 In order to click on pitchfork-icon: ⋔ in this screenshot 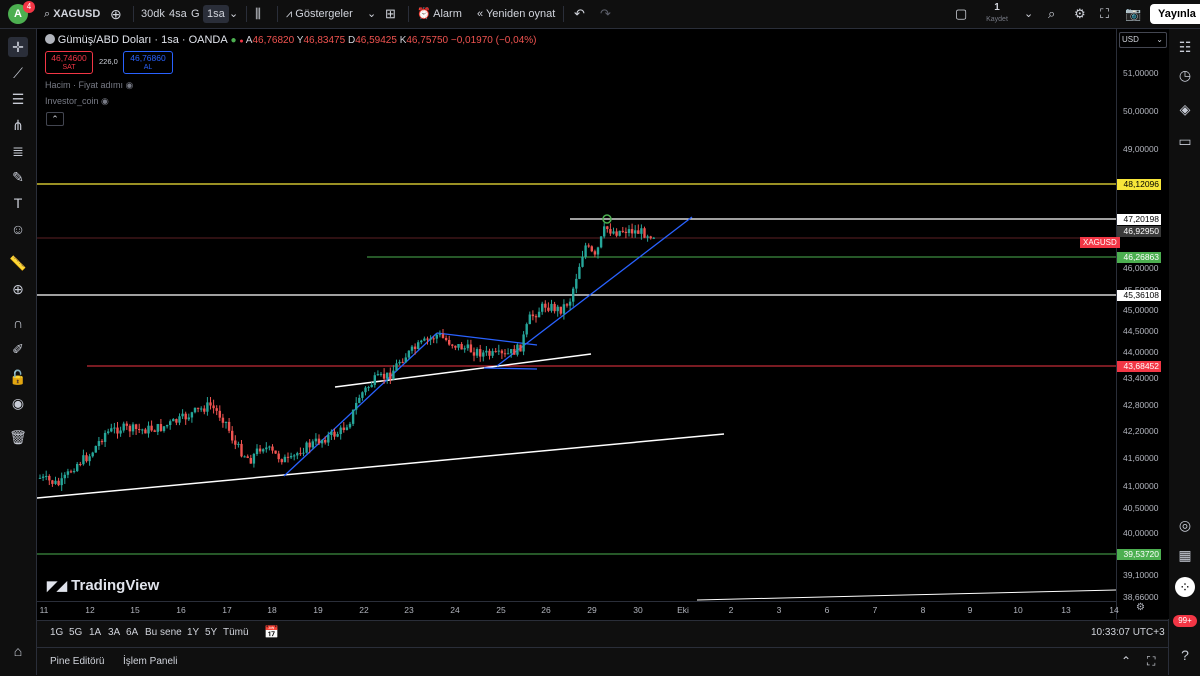, I will do `click(18, 125)`.